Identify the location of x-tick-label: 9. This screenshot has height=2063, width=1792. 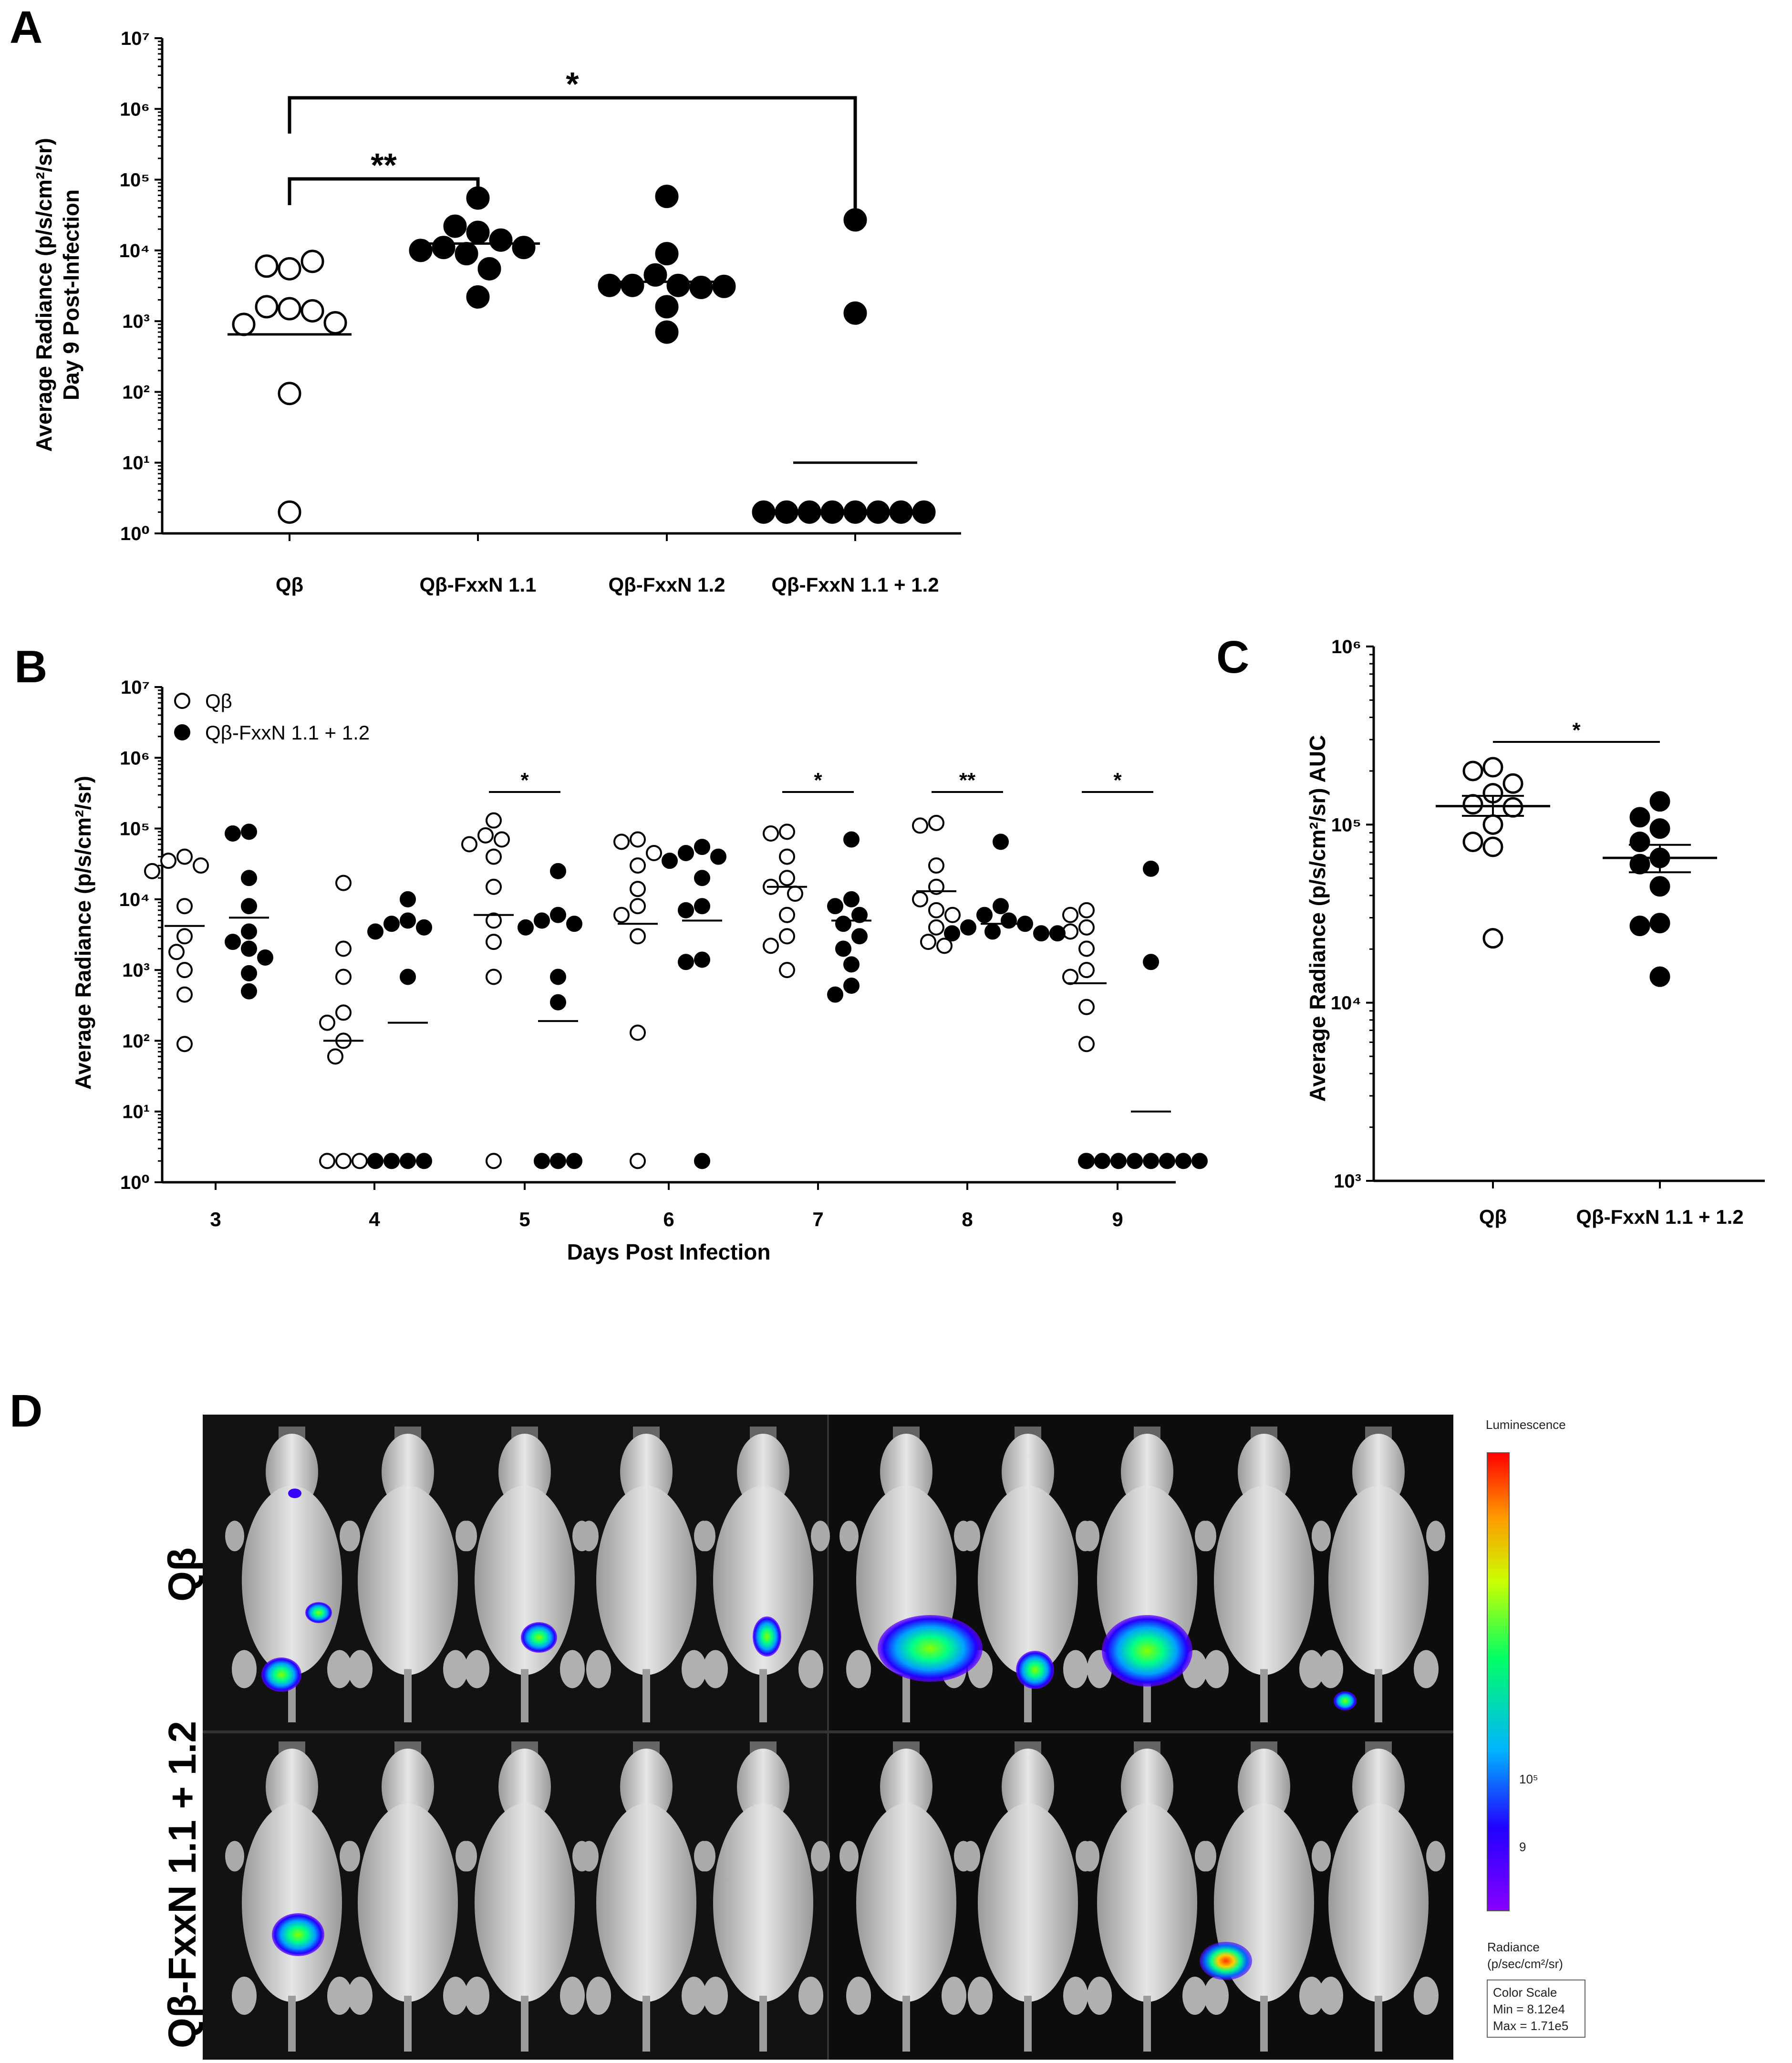
(1117, 1219).